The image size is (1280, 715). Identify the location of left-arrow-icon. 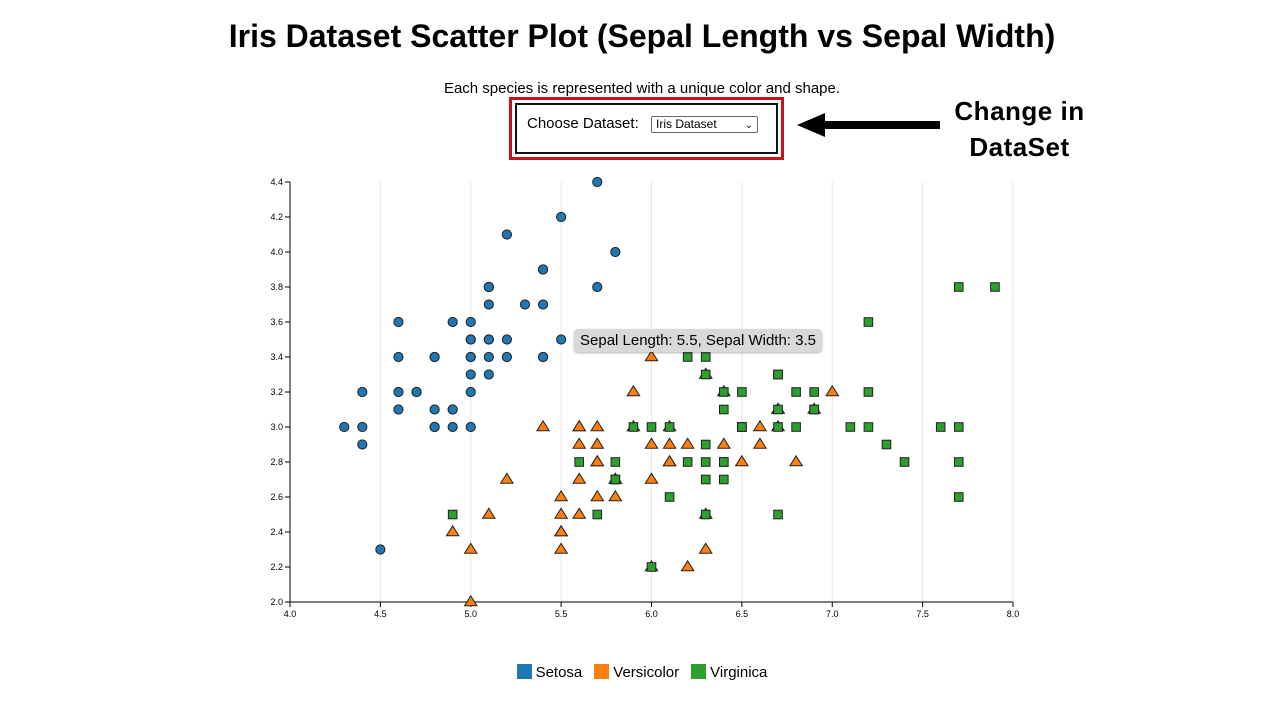
(868, 125).